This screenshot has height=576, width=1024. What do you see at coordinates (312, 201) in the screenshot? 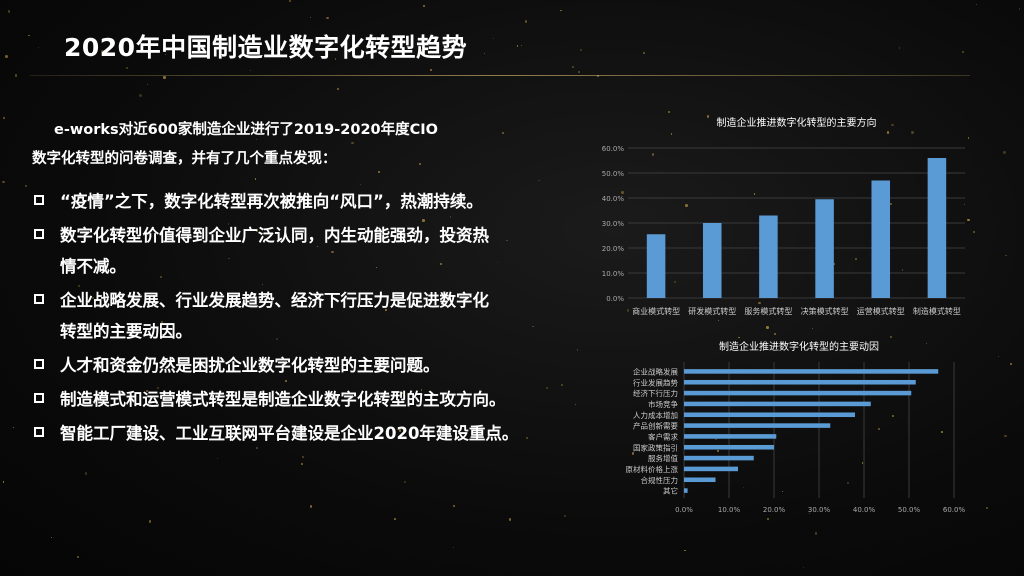
I see `finding-item: “疫情”之下，数字化转型再次被推向“风口”，热潮持续。` at bounding box center [312, 201].